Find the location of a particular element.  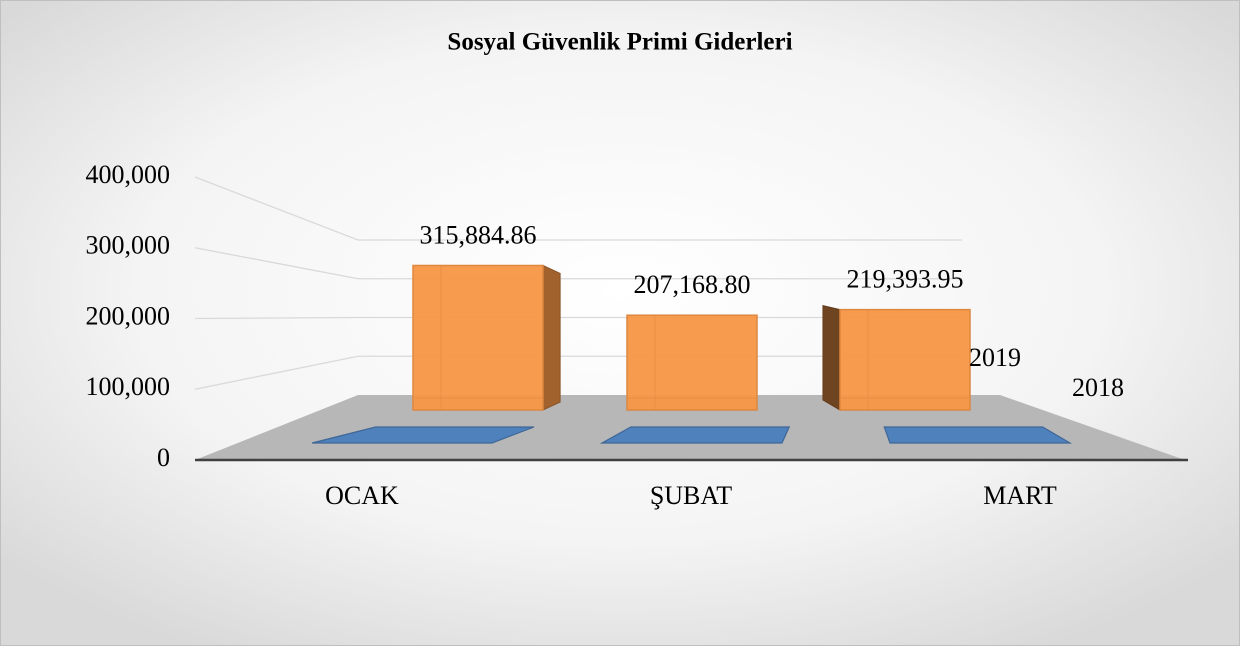

data-label: 207,168.80 is located at coordinates (692, 284).